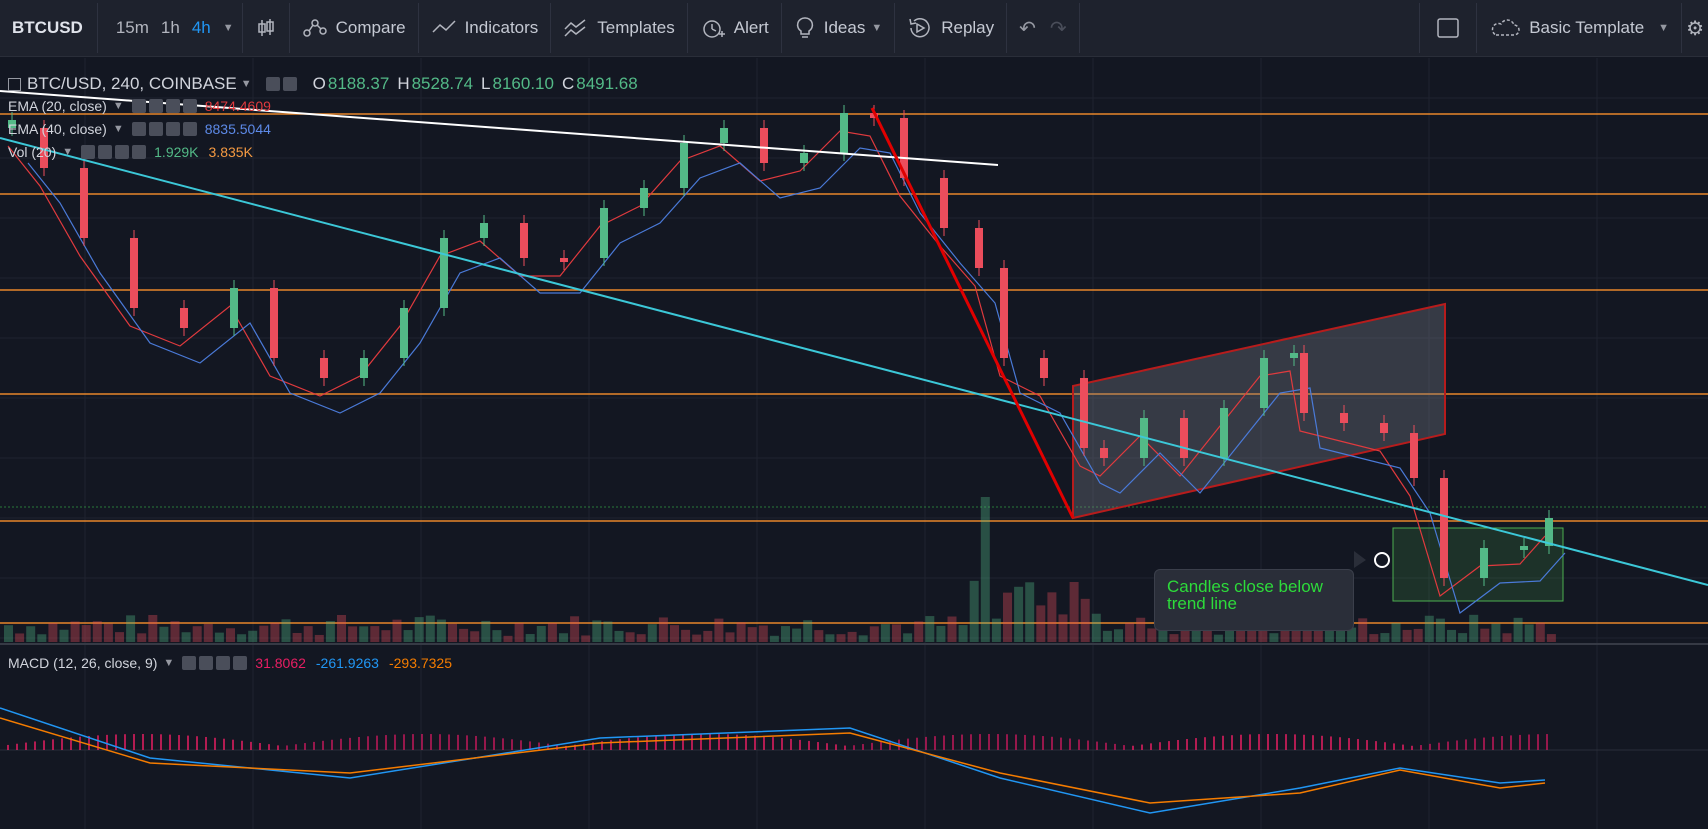 The width and height of the screenshot is (1708, 829). Describe the element at coordinates (354, 28) in the screenshot. I see `compare-button: Compare` at that location.